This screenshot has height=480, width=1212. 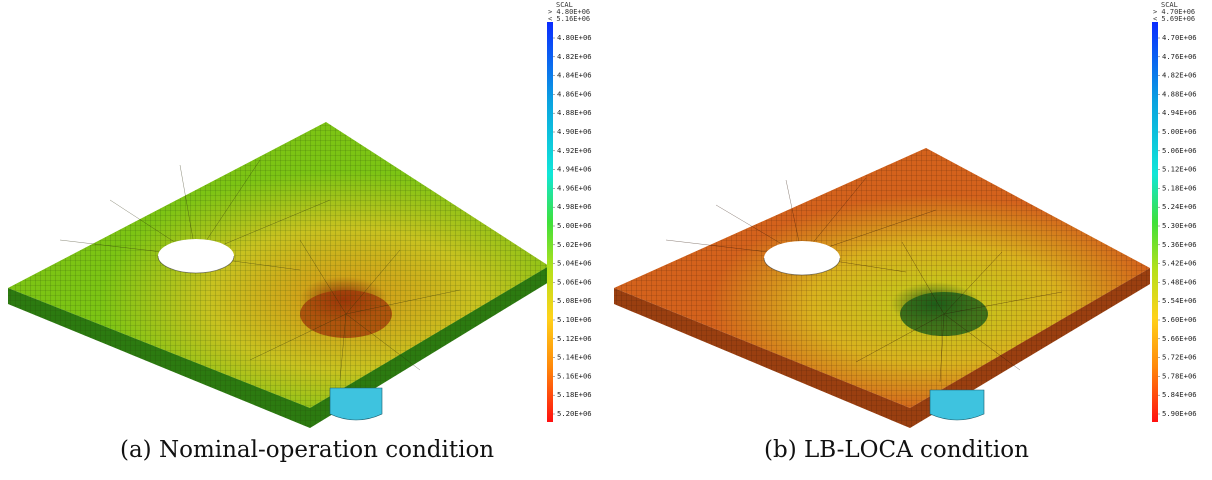 What do you see at coordinates (1174, 12) in the screenshot?
I see `colorbar-max: > 4.70E+06` at bounding box center [1174, 12].